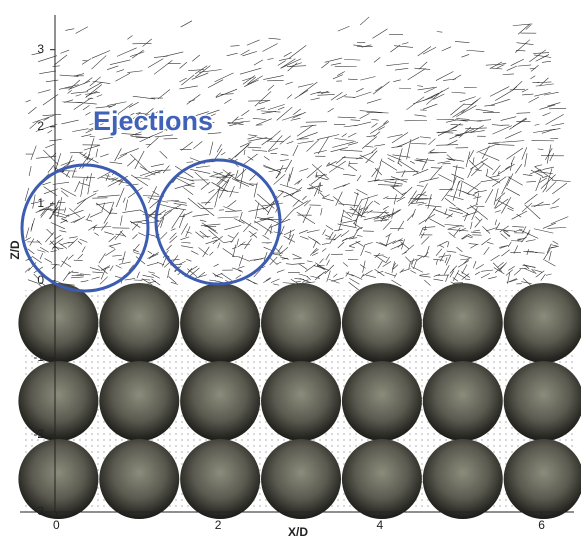 This screenshot has width=581, height=537. I want to click on x-tick-label: 0, so click(56, 525).